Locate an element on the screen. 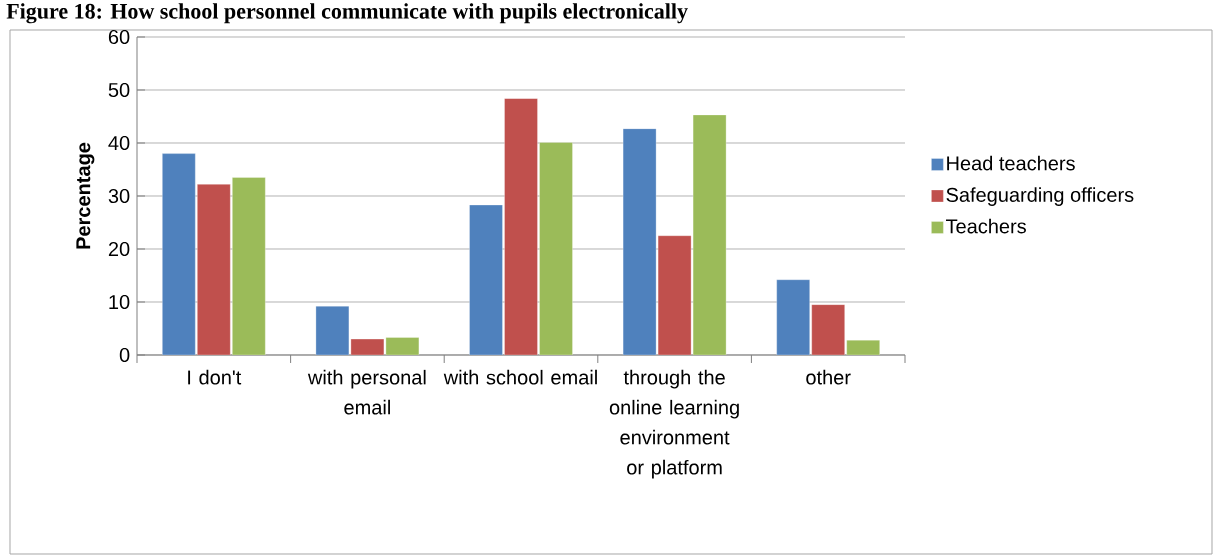  y-axis-title: Percentage is located at coordinates (85, 195).